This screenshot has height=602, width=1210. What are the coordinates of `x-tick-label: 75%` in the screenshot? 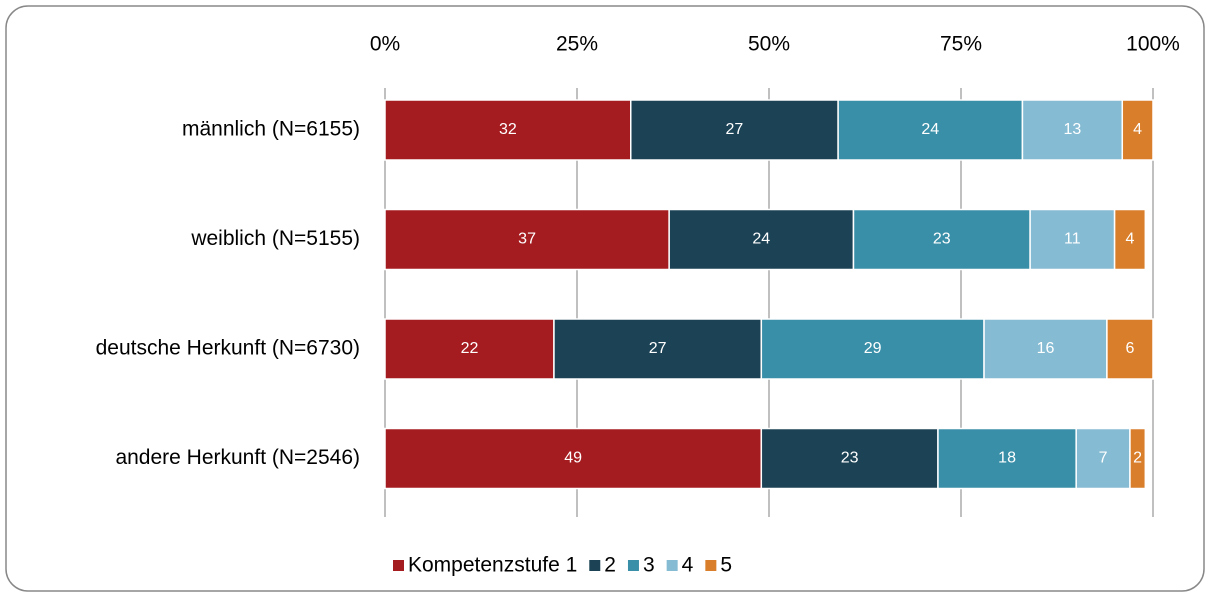 It's located at (961, 44).